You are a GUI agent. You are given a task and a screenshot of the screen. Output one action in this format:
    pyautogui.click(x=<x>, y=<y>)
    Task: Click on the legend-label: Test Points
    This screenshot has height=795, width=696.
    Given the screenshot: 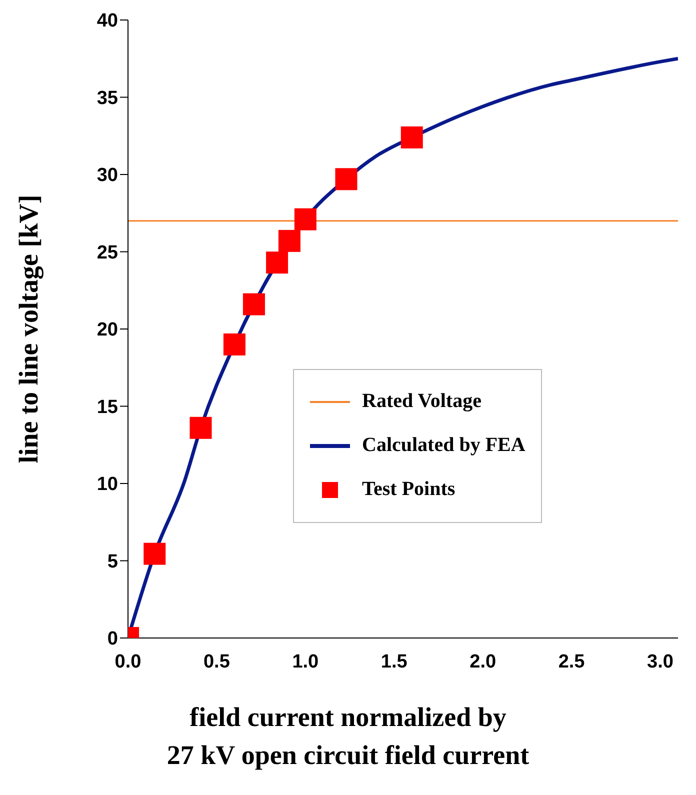 What is the action you would take?
    pyautogui.click(x=409, y=490)
    